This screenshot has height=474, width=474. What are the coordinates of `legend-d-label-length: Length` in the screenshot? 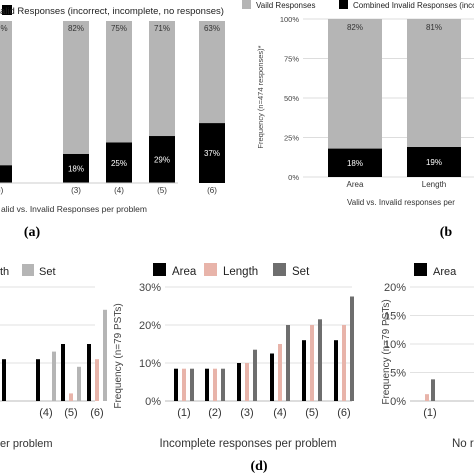 It's located at (240, 272).